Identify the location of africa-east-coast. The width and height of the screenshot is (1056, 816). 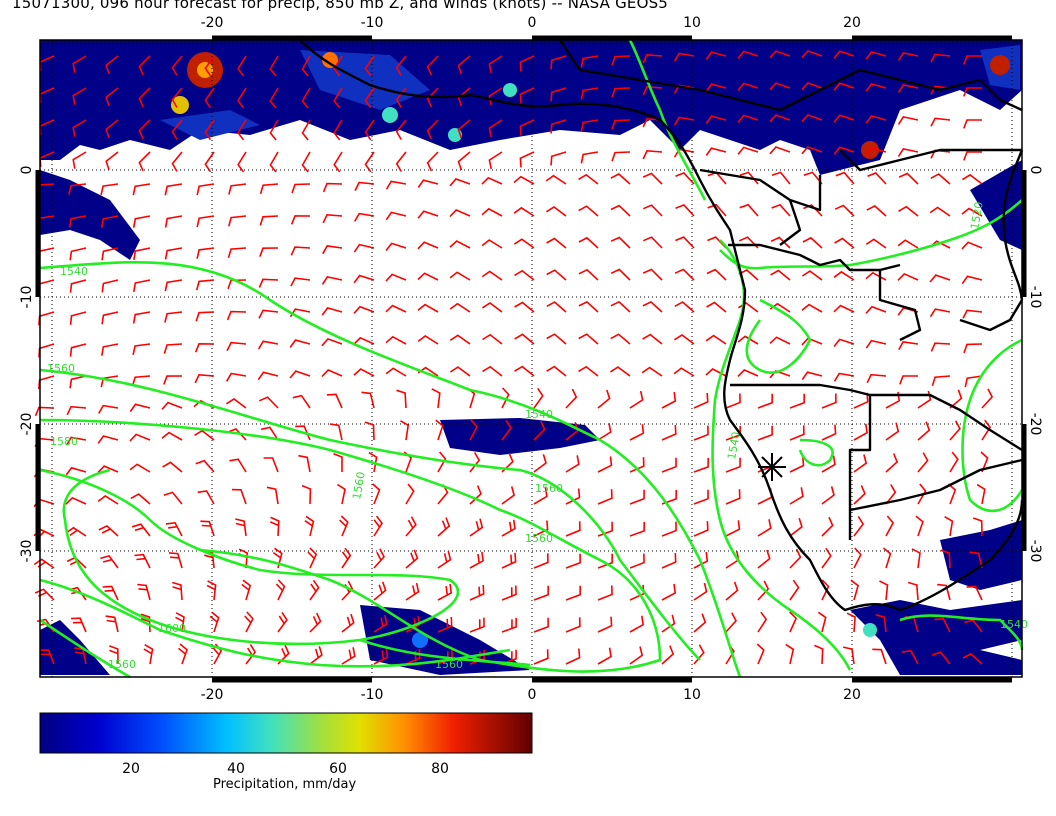
(961, 555).